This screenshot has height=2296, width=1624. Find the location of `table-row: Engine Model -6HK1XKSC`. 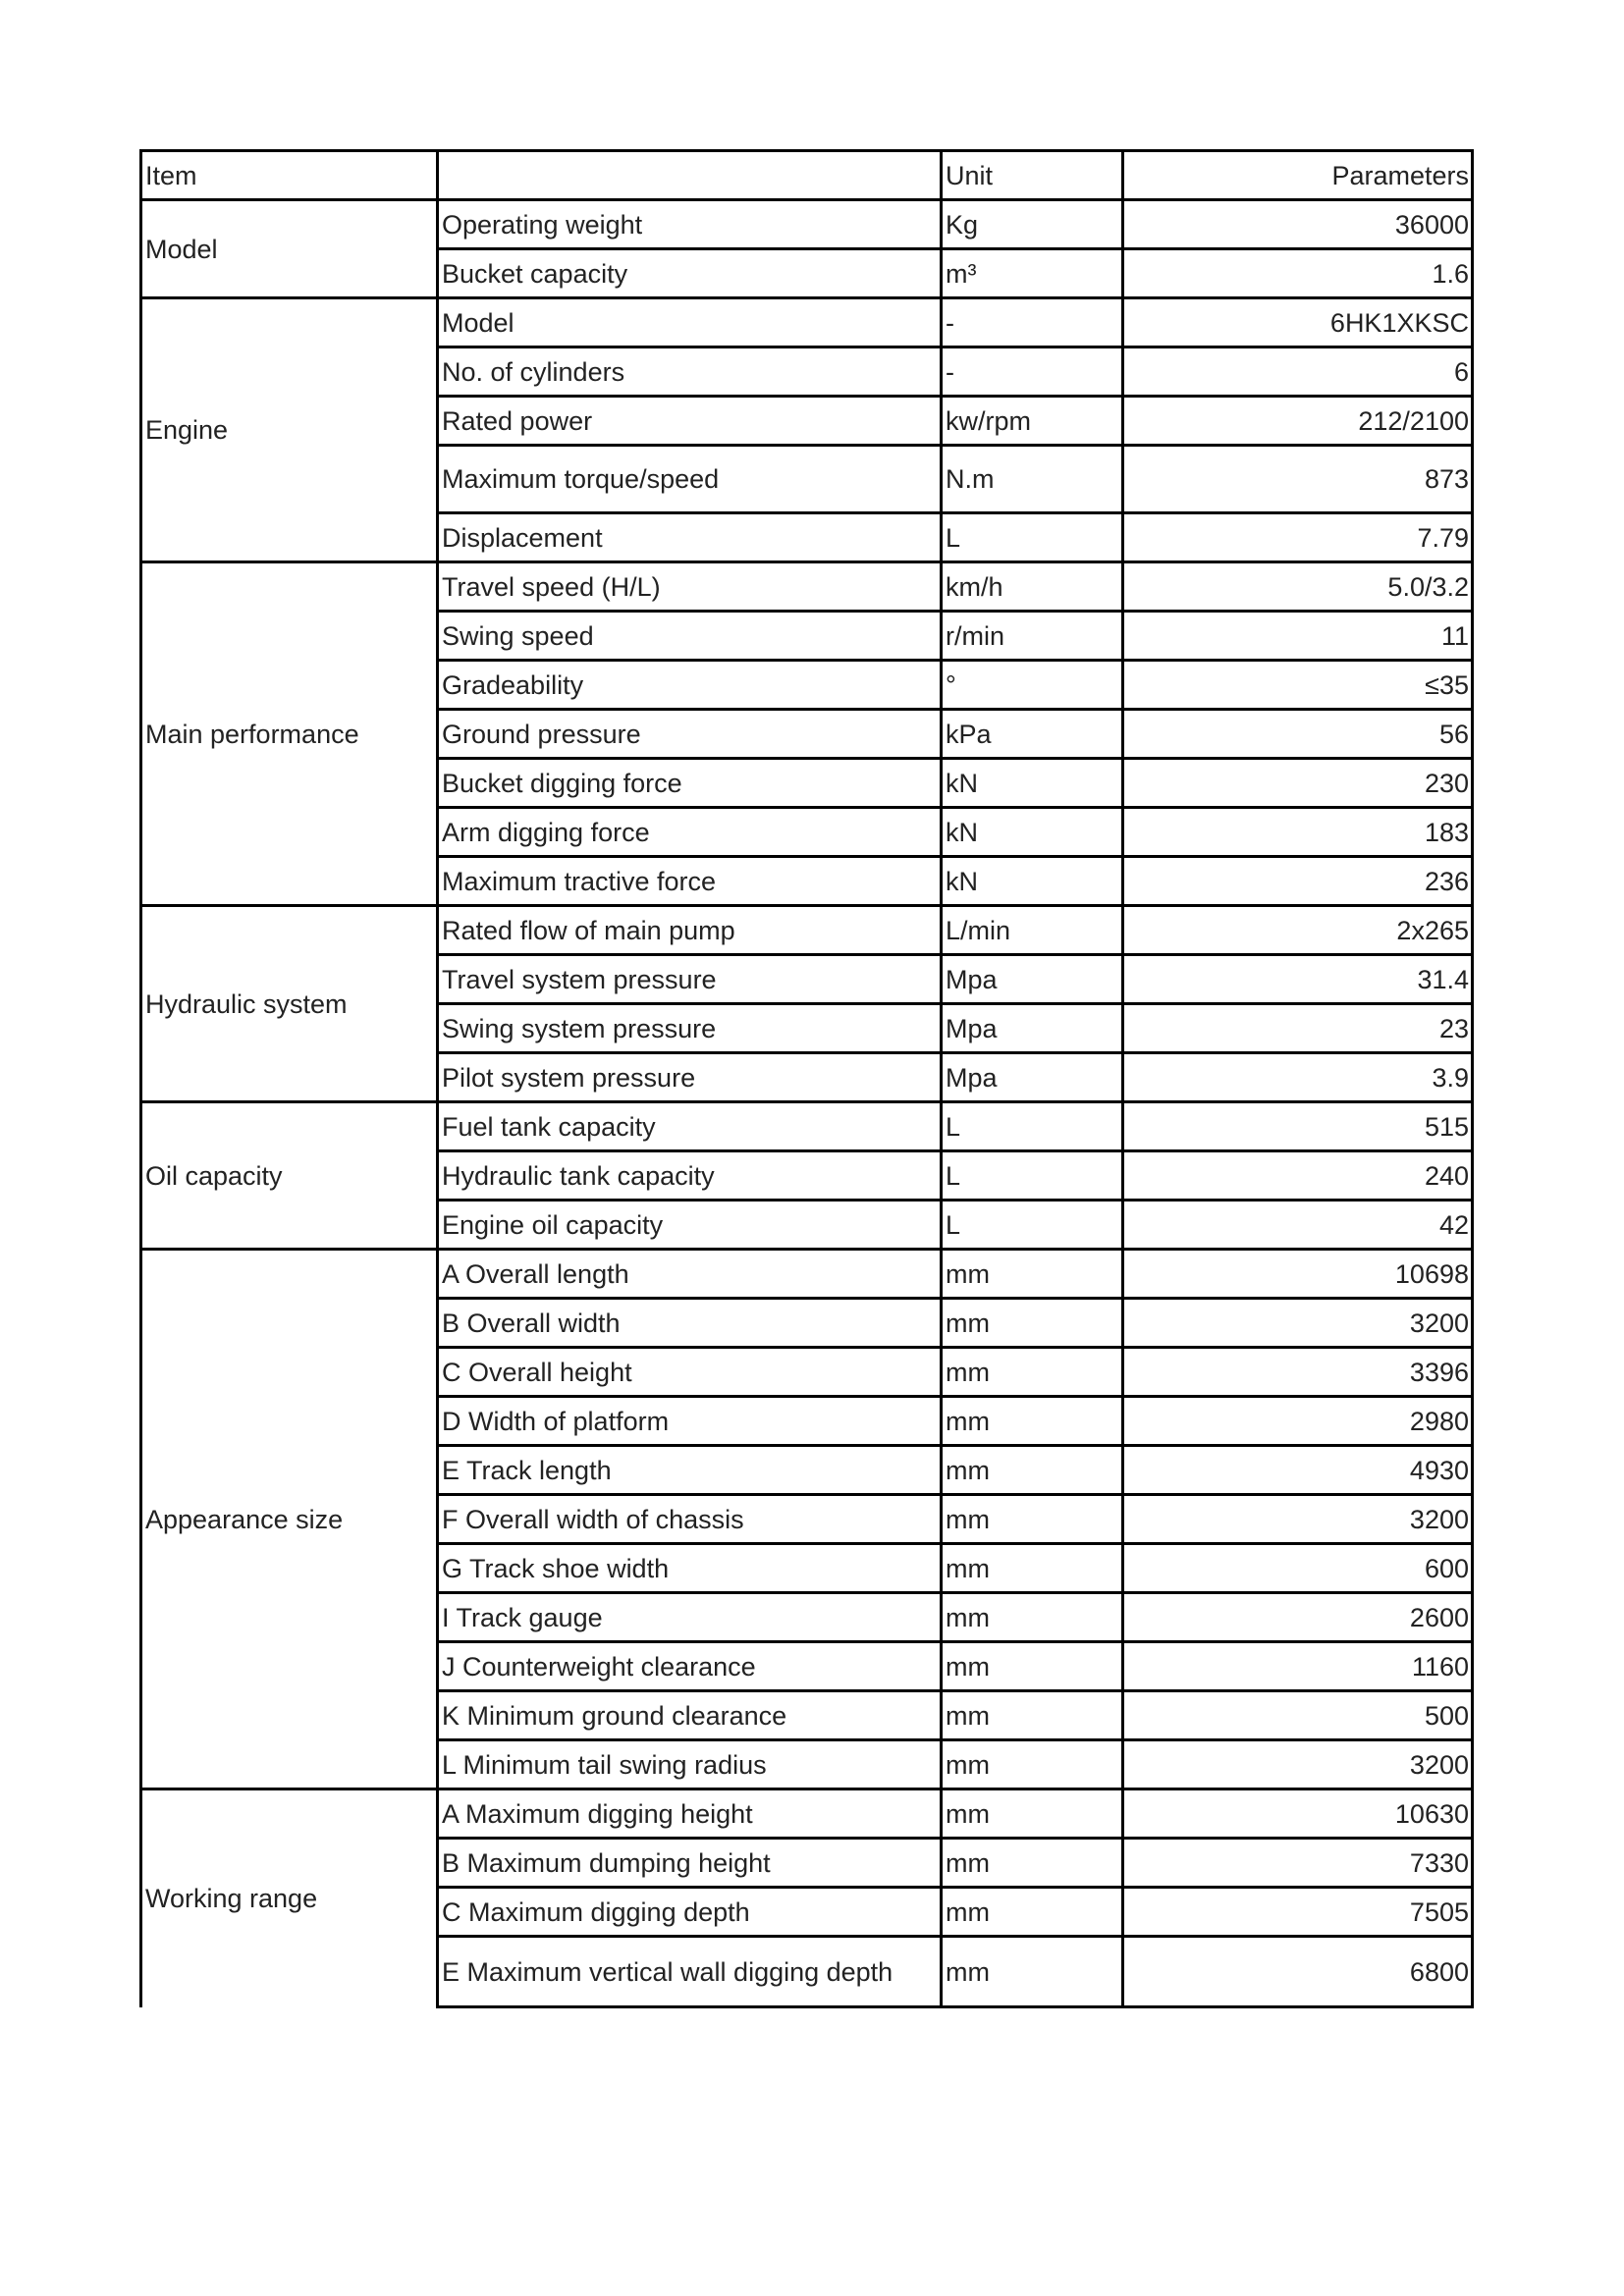

table-row: Engine Model -6HK1XKSC is located at coordinates (806, 430).